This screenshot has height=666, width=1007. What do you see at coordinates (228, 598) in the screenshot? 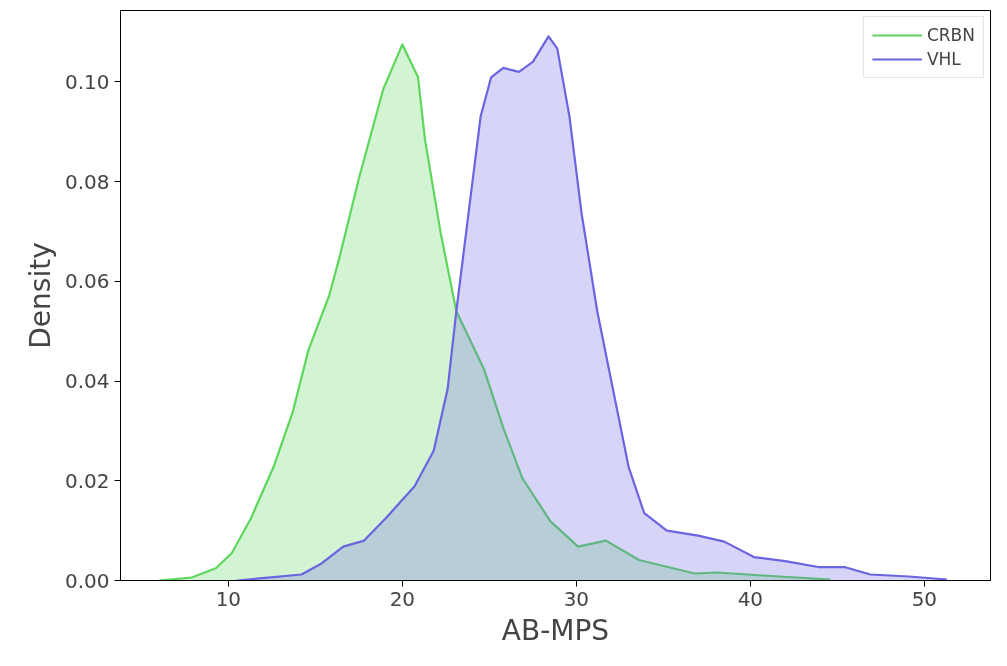
I see `x-tick-label: 10` at bounding box center [228, 598].